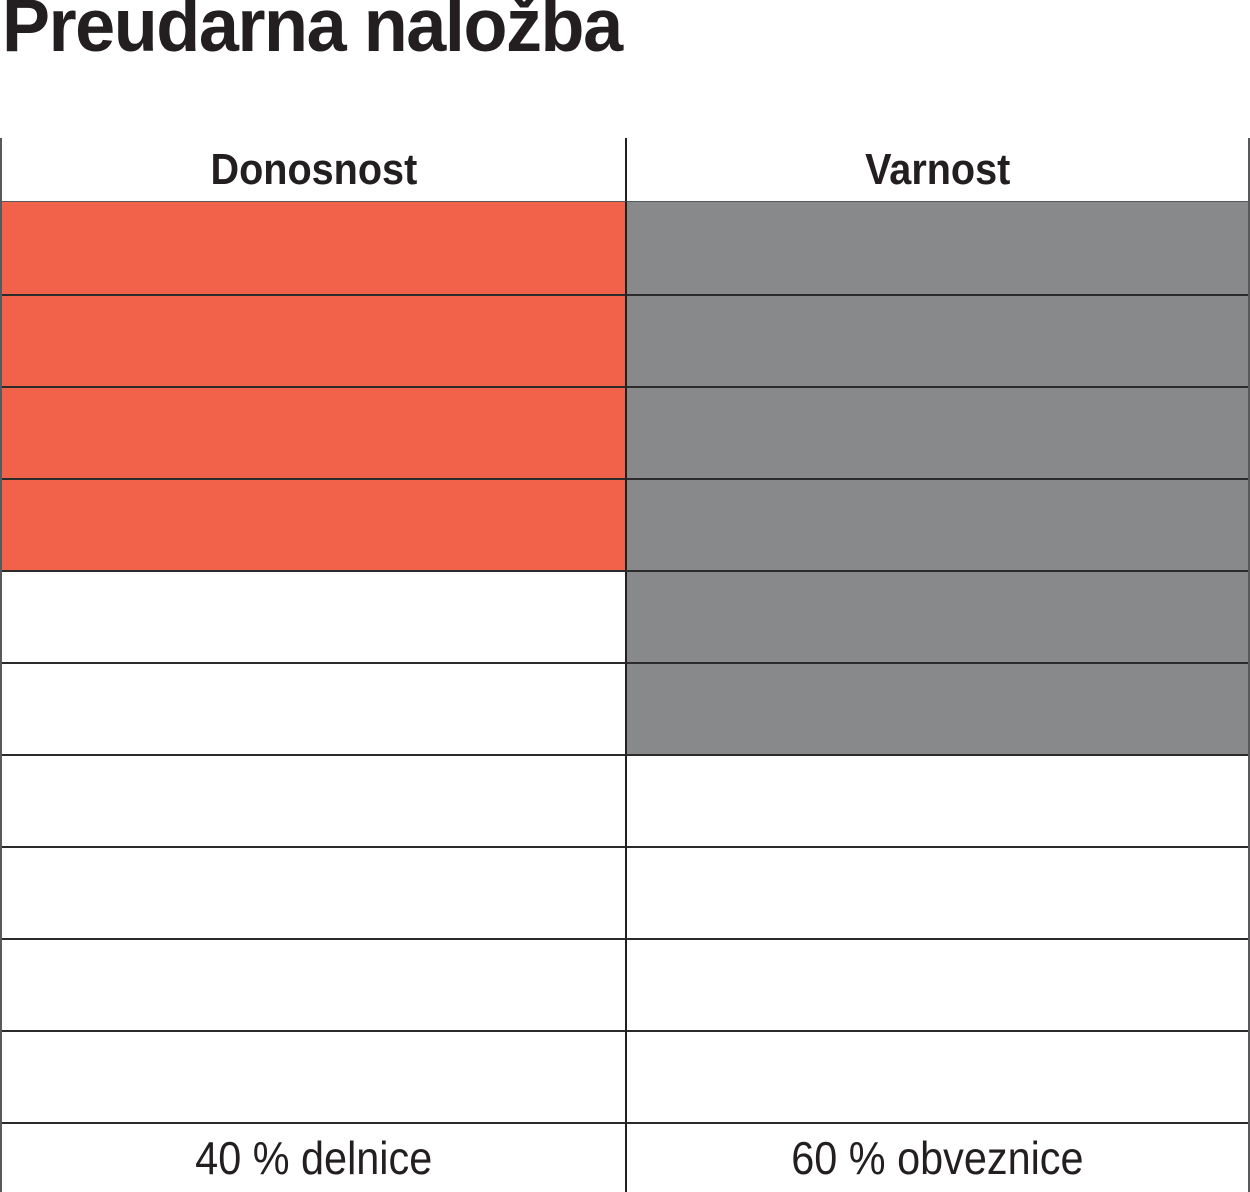 The width and height of the screenshot is (1250, 1192). I want to click on column-header-donosnost: Donosnost, so click(314, 170).